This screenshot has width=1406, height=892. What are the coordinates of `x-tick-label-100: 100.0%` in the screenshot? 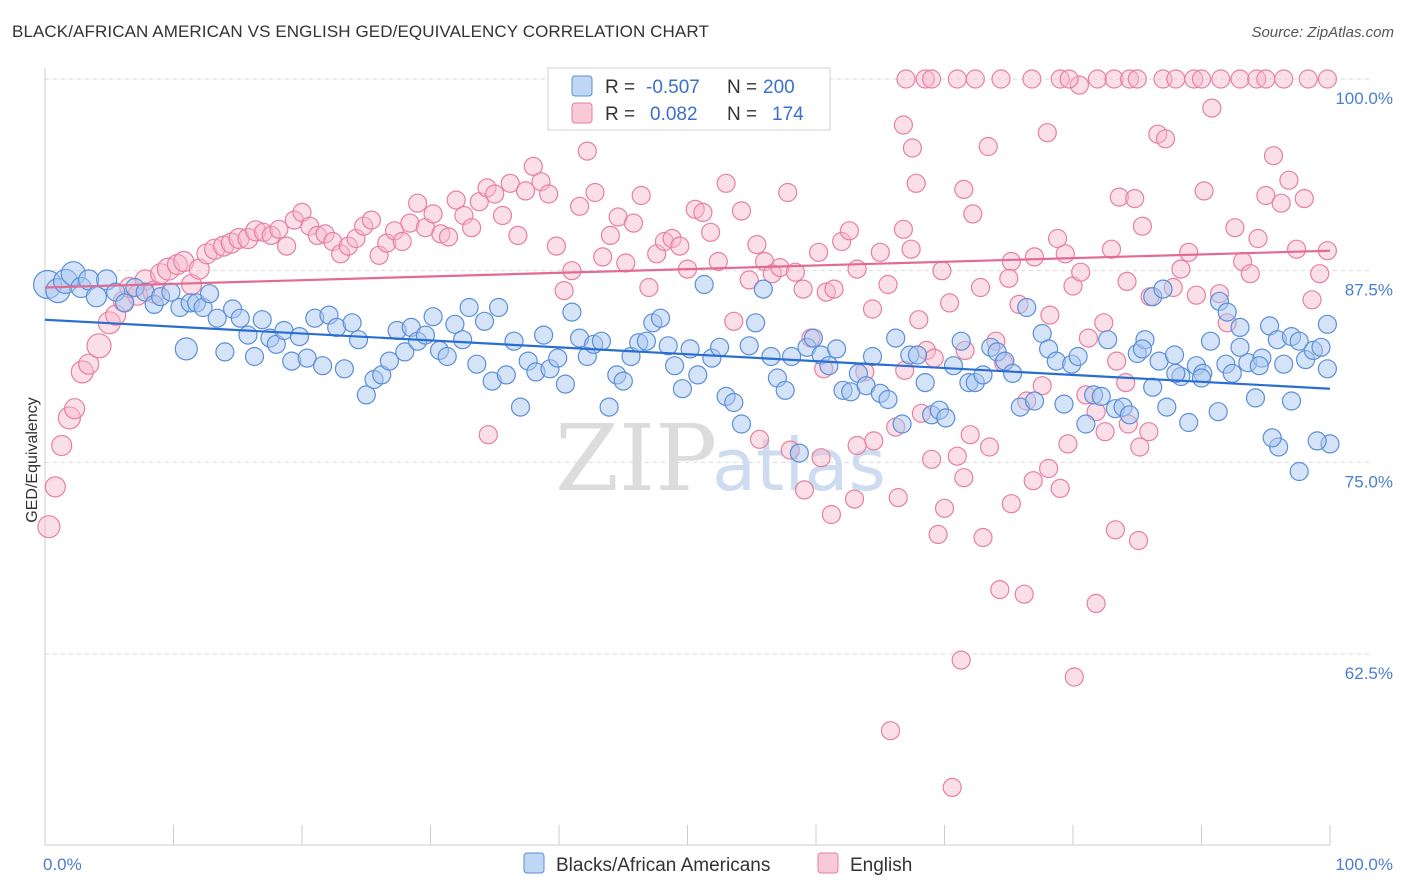 It's located at (1364, 864).